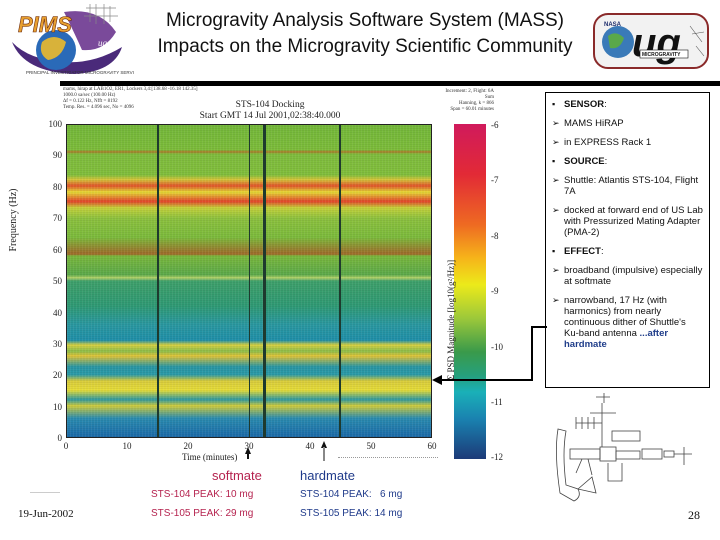 This screenshot has height=540, width=720. I want to click on y-tick-label: 70, so click(57, 218).